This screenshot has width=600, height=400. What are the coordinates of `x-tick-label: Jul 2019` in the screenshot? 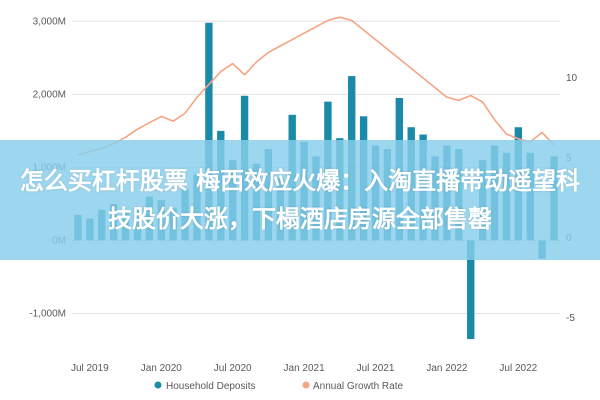 It's located at (90, 368).